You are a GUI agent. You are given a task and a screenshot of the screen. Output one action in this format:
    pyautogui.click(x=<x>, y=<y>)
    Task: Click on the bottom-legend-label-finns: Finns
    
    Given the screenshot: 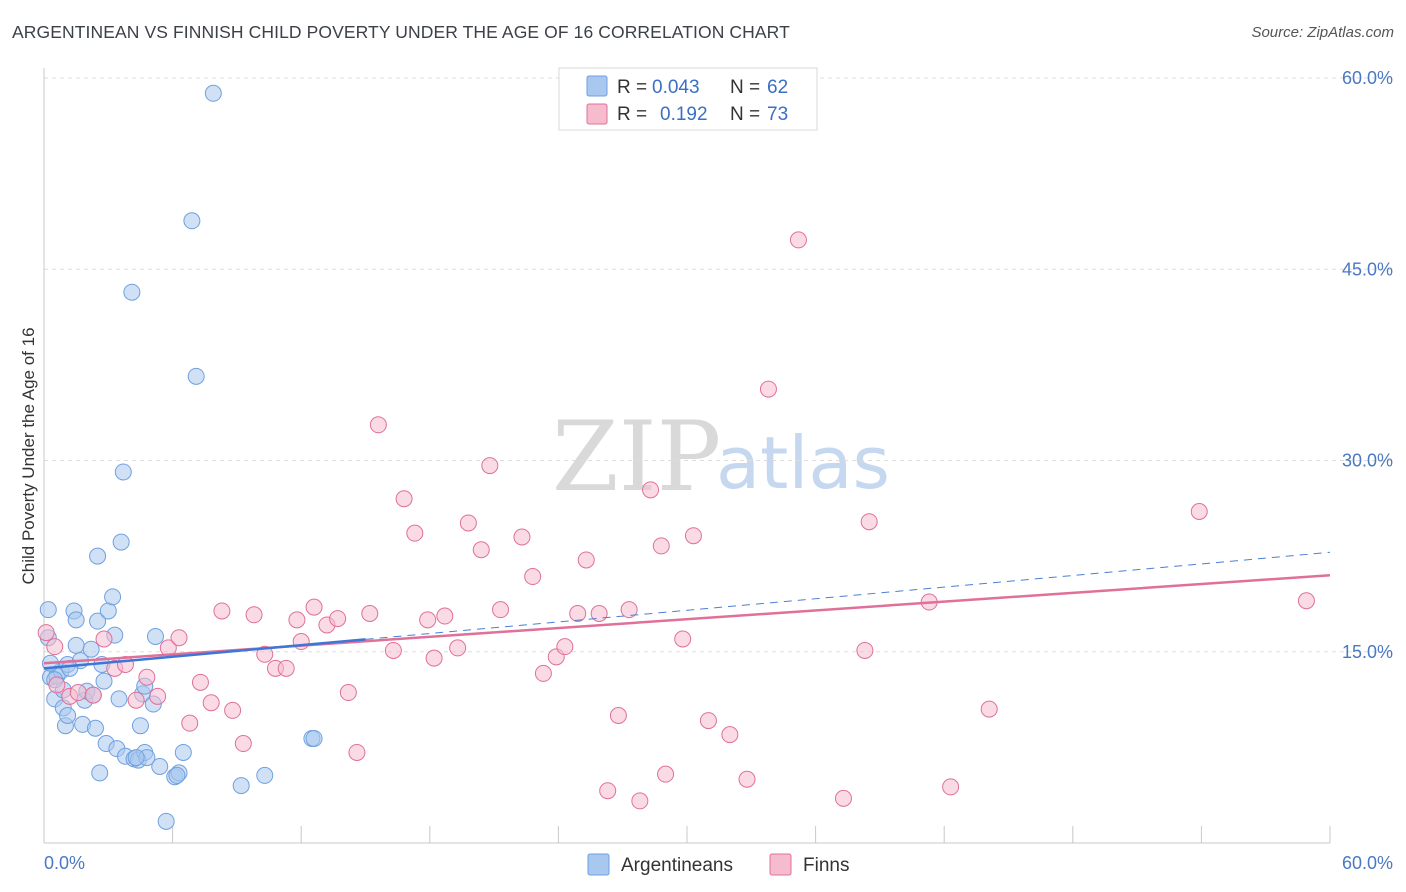 What is the action you would take?
    pyautogui.click(x=826, y=865)
    